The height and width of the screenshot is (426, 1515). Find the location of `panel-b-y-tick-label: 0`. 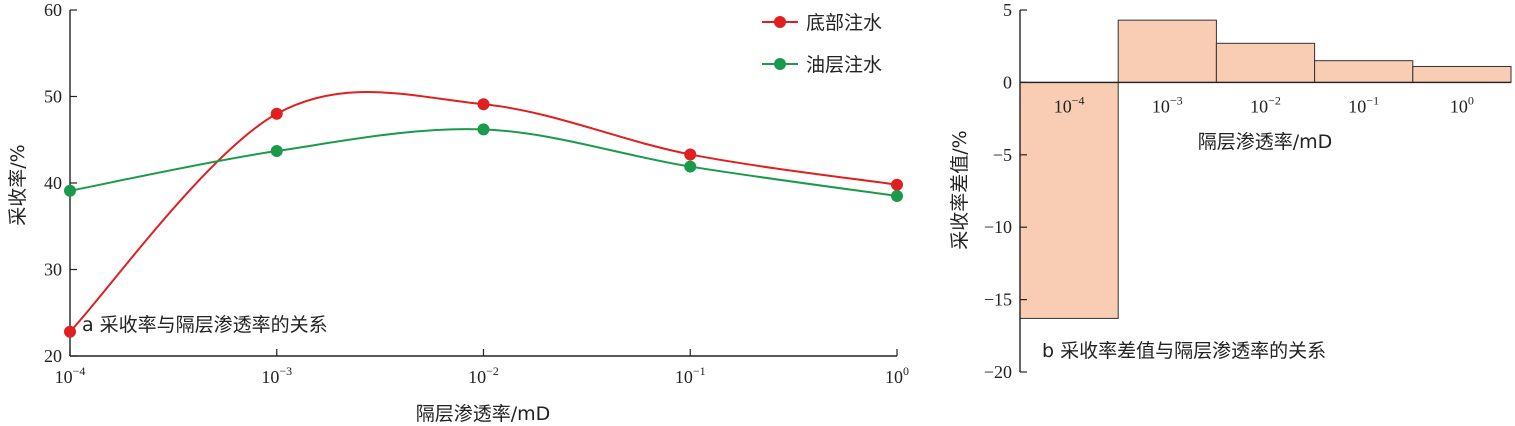

panel-b-y-tick-label: 0 is located at coordinates (1007, 82).